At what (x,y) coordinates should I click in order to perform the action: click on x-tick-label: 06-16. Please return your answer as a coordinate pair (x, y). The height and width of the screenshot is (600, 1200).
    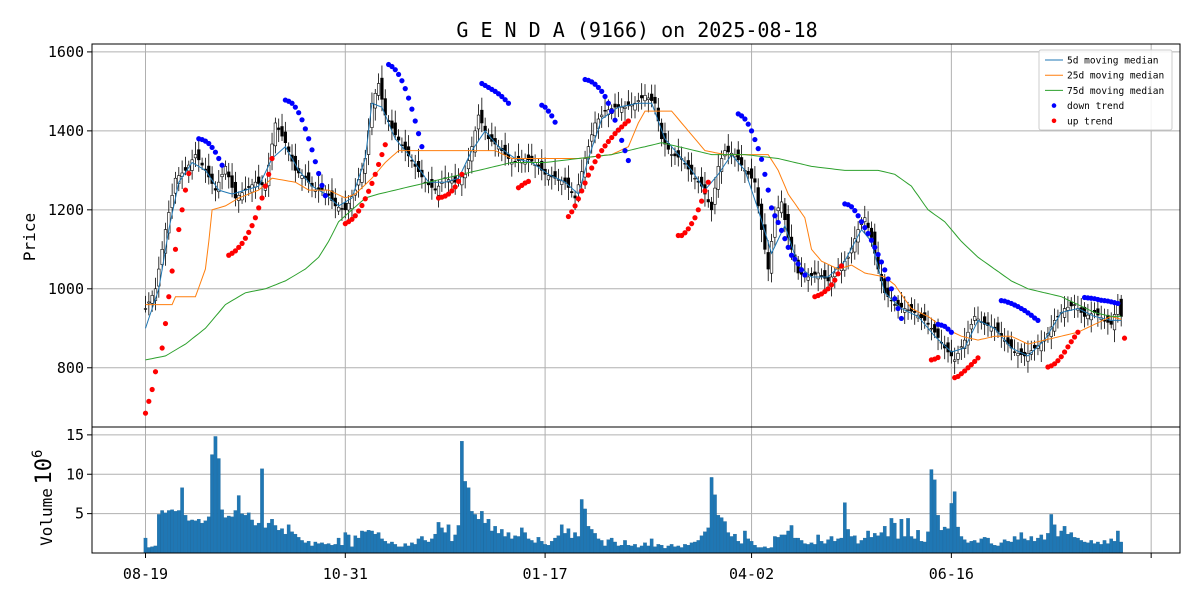
    Looking at the image, I should click on (951, 574).